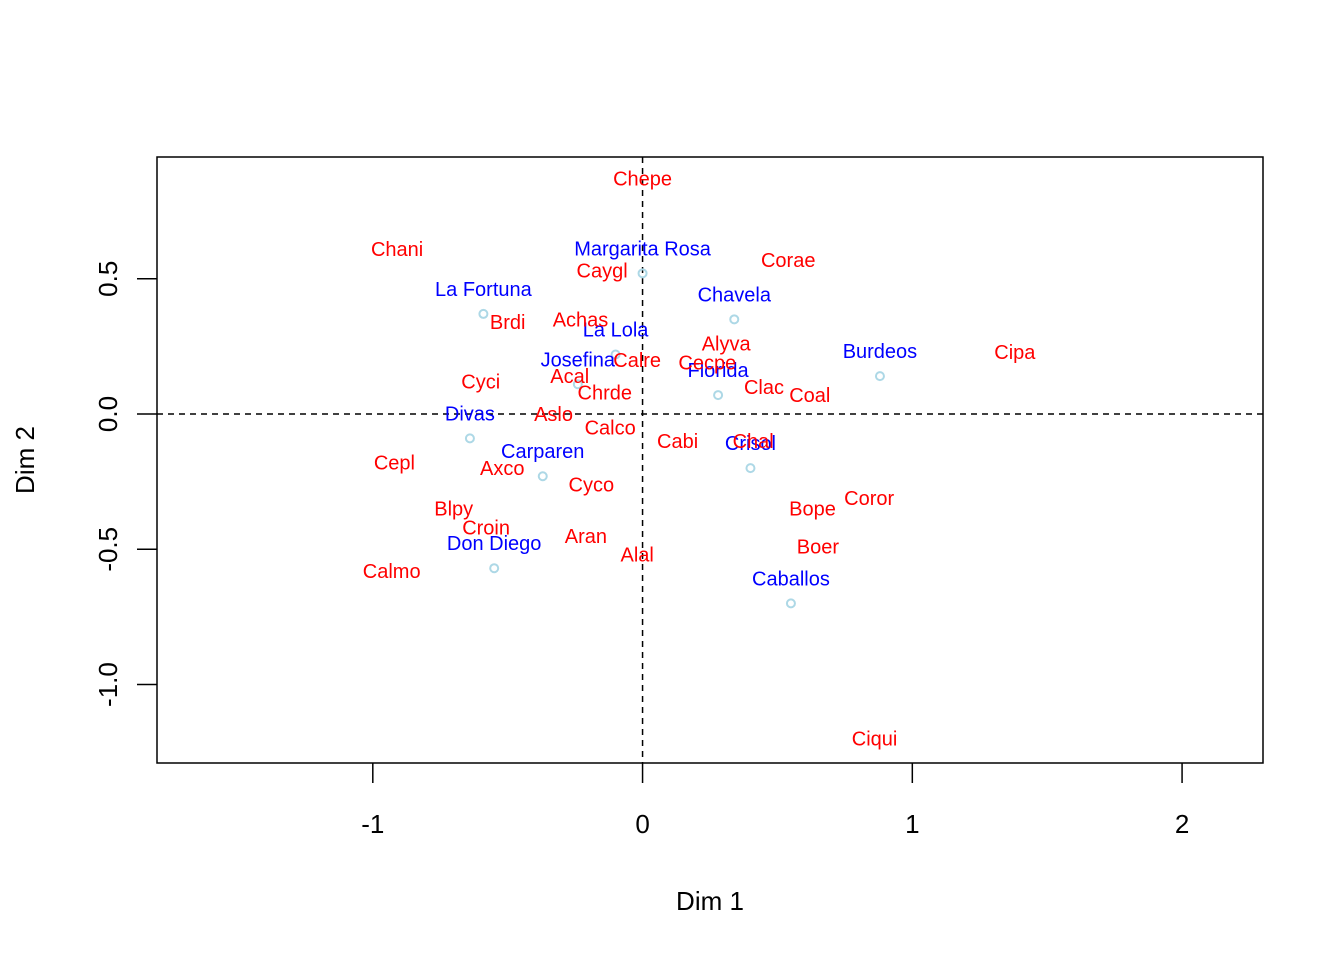 This screenshot has height=960, width=1344. What do you see at coordinates (605, 393) in the screenshot?
I see `column-label-chrde: Chrde` at bounding box center [605, 393].